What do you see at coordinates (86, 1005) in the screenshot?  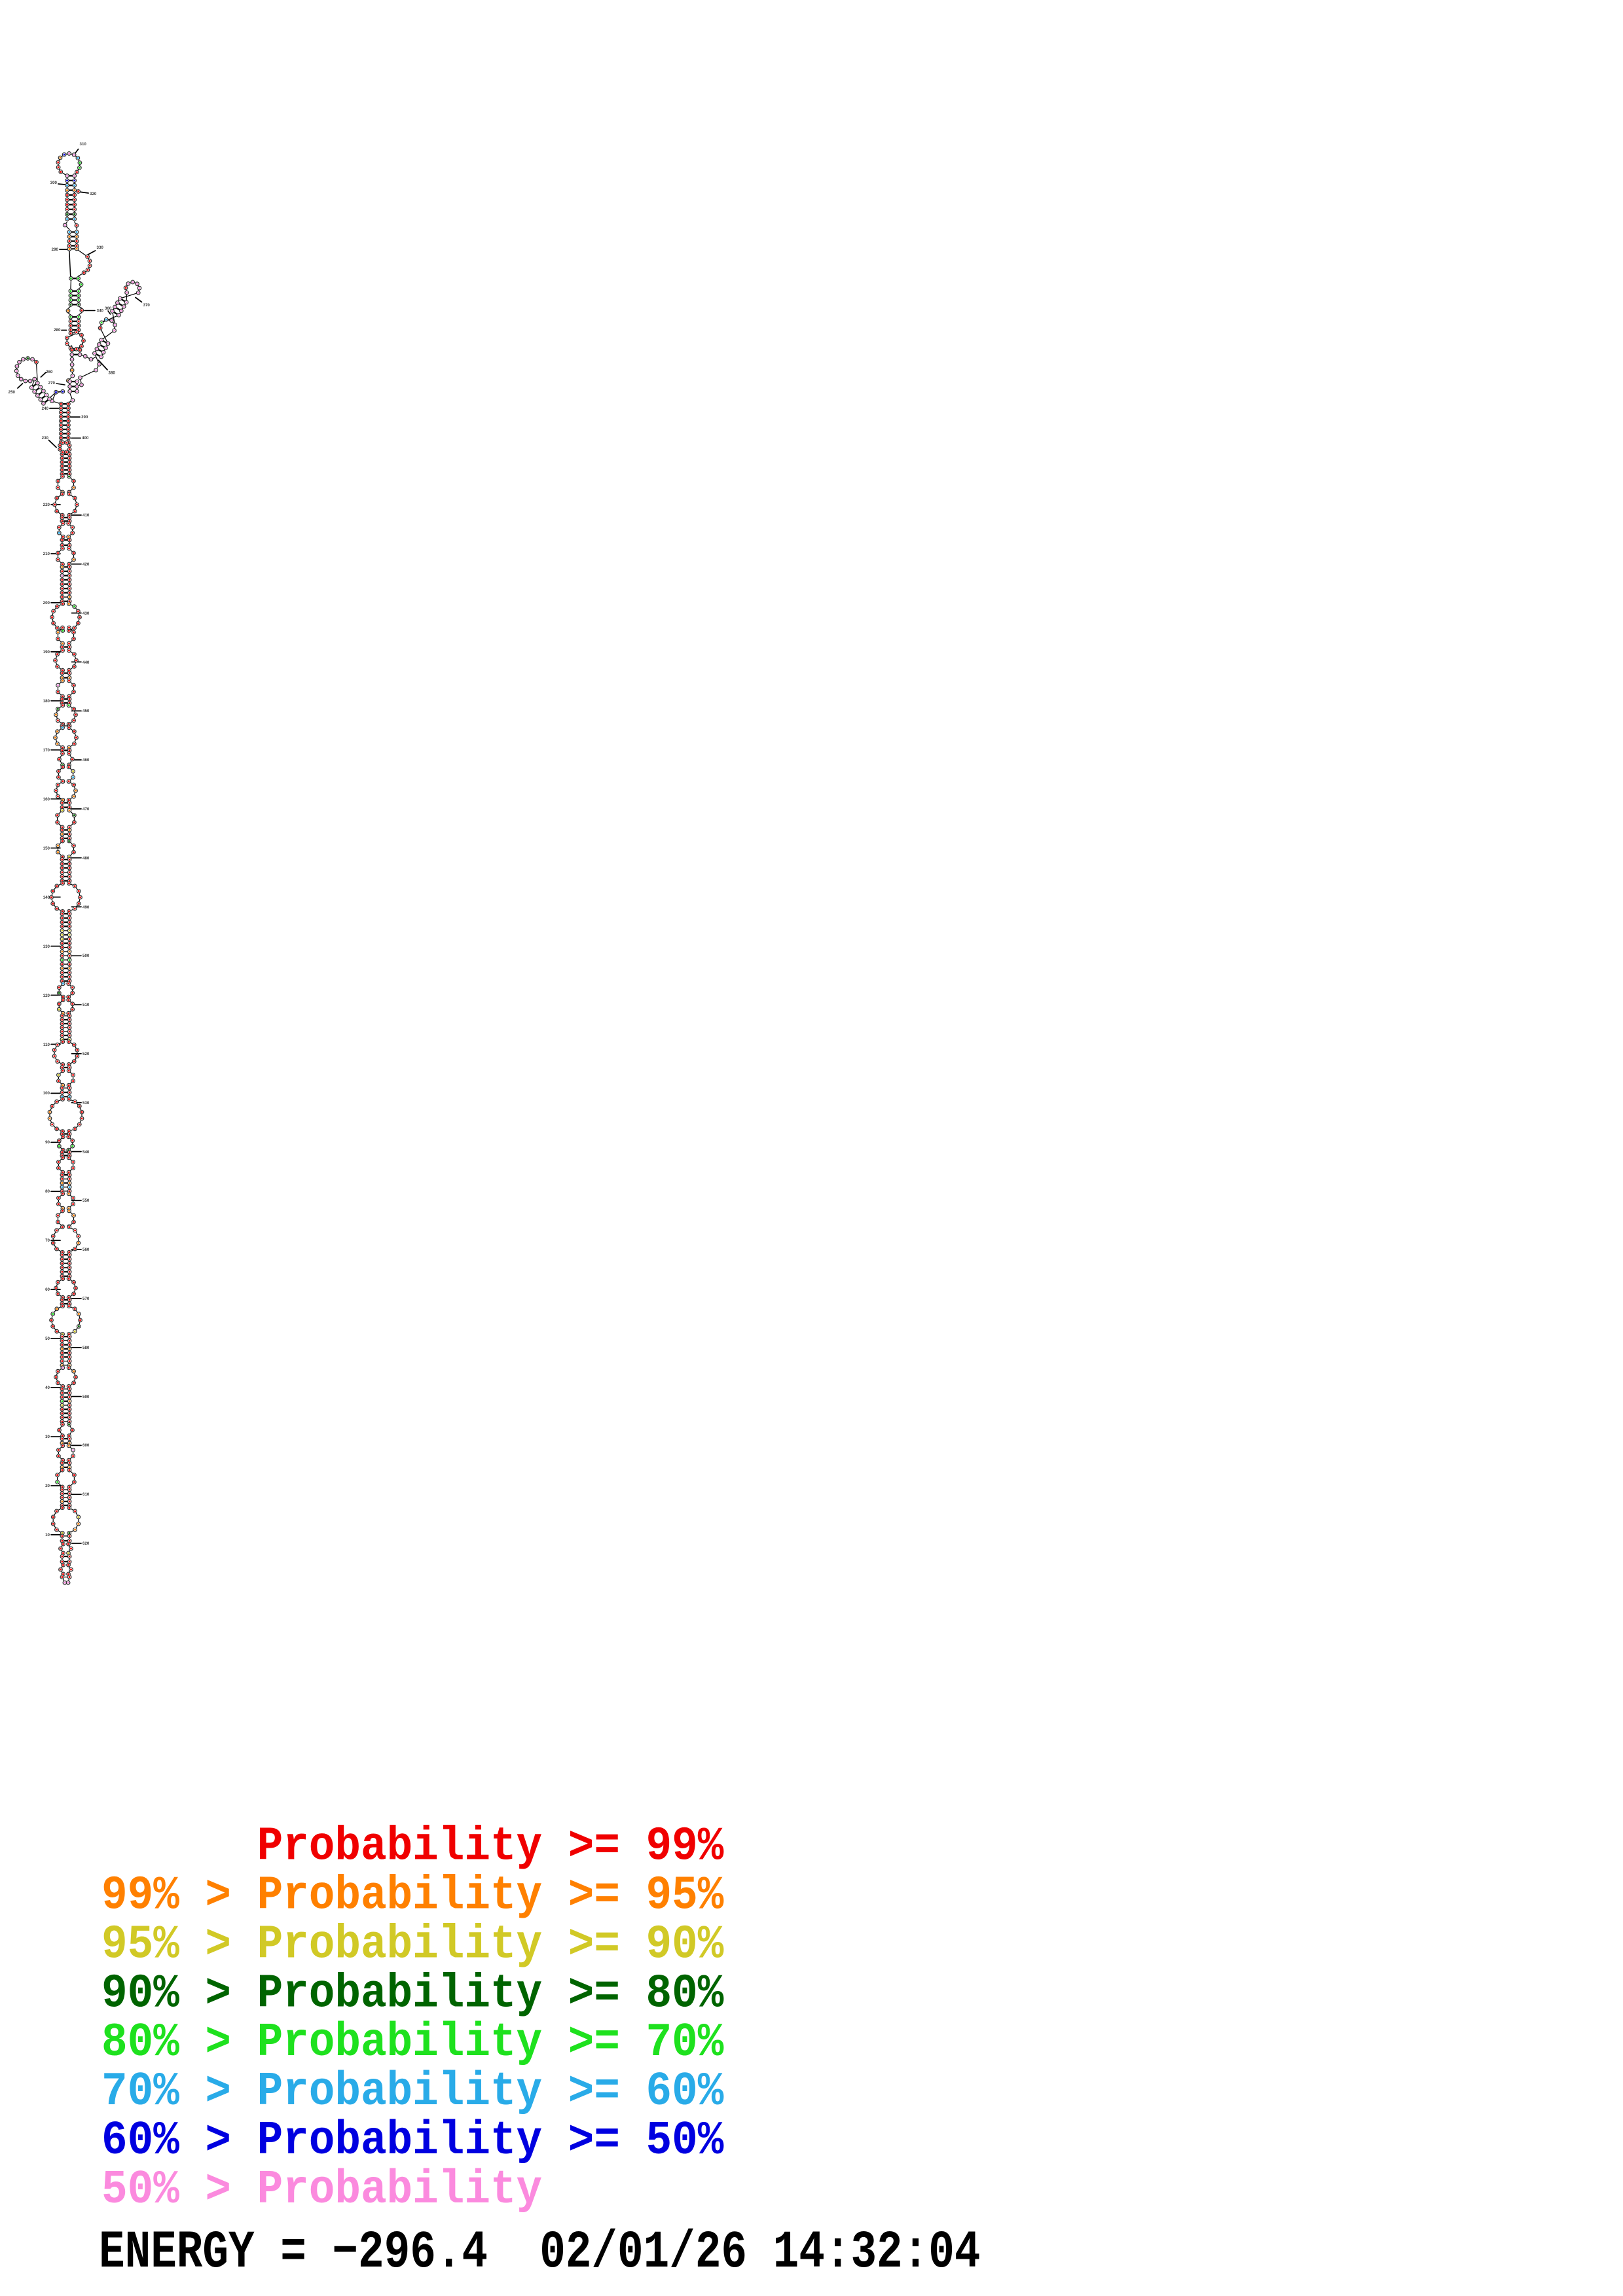 I see `svg-text: 510` at bounding box center [86, 1005].